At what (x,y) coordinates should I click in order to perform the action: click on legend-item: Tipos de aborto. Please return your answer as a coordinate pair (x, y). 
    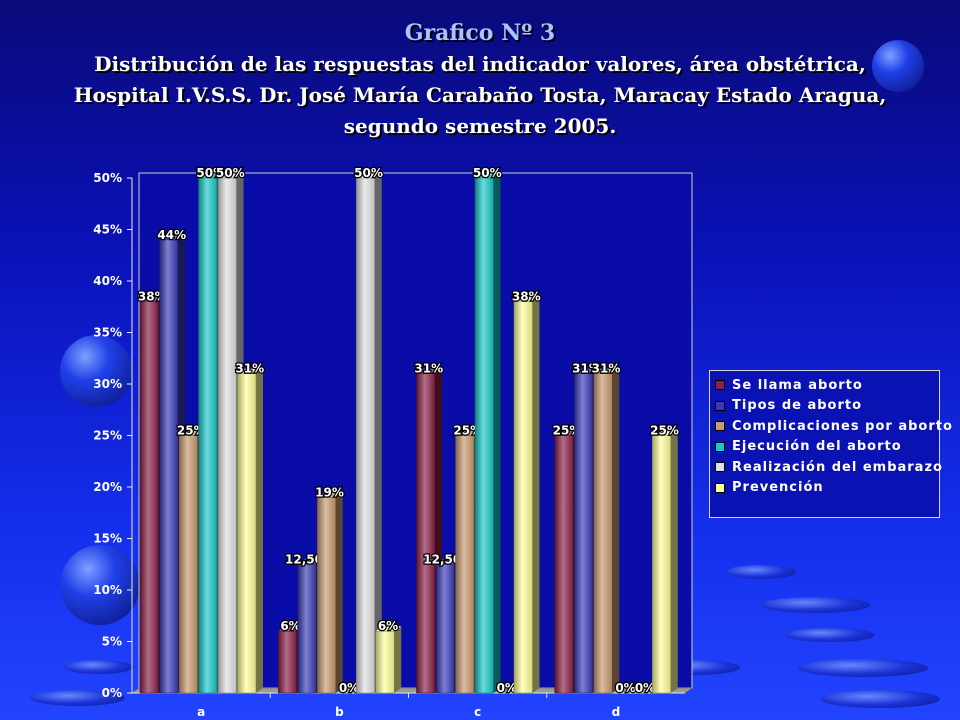
    Looking at the image, I should click on (827, 406).